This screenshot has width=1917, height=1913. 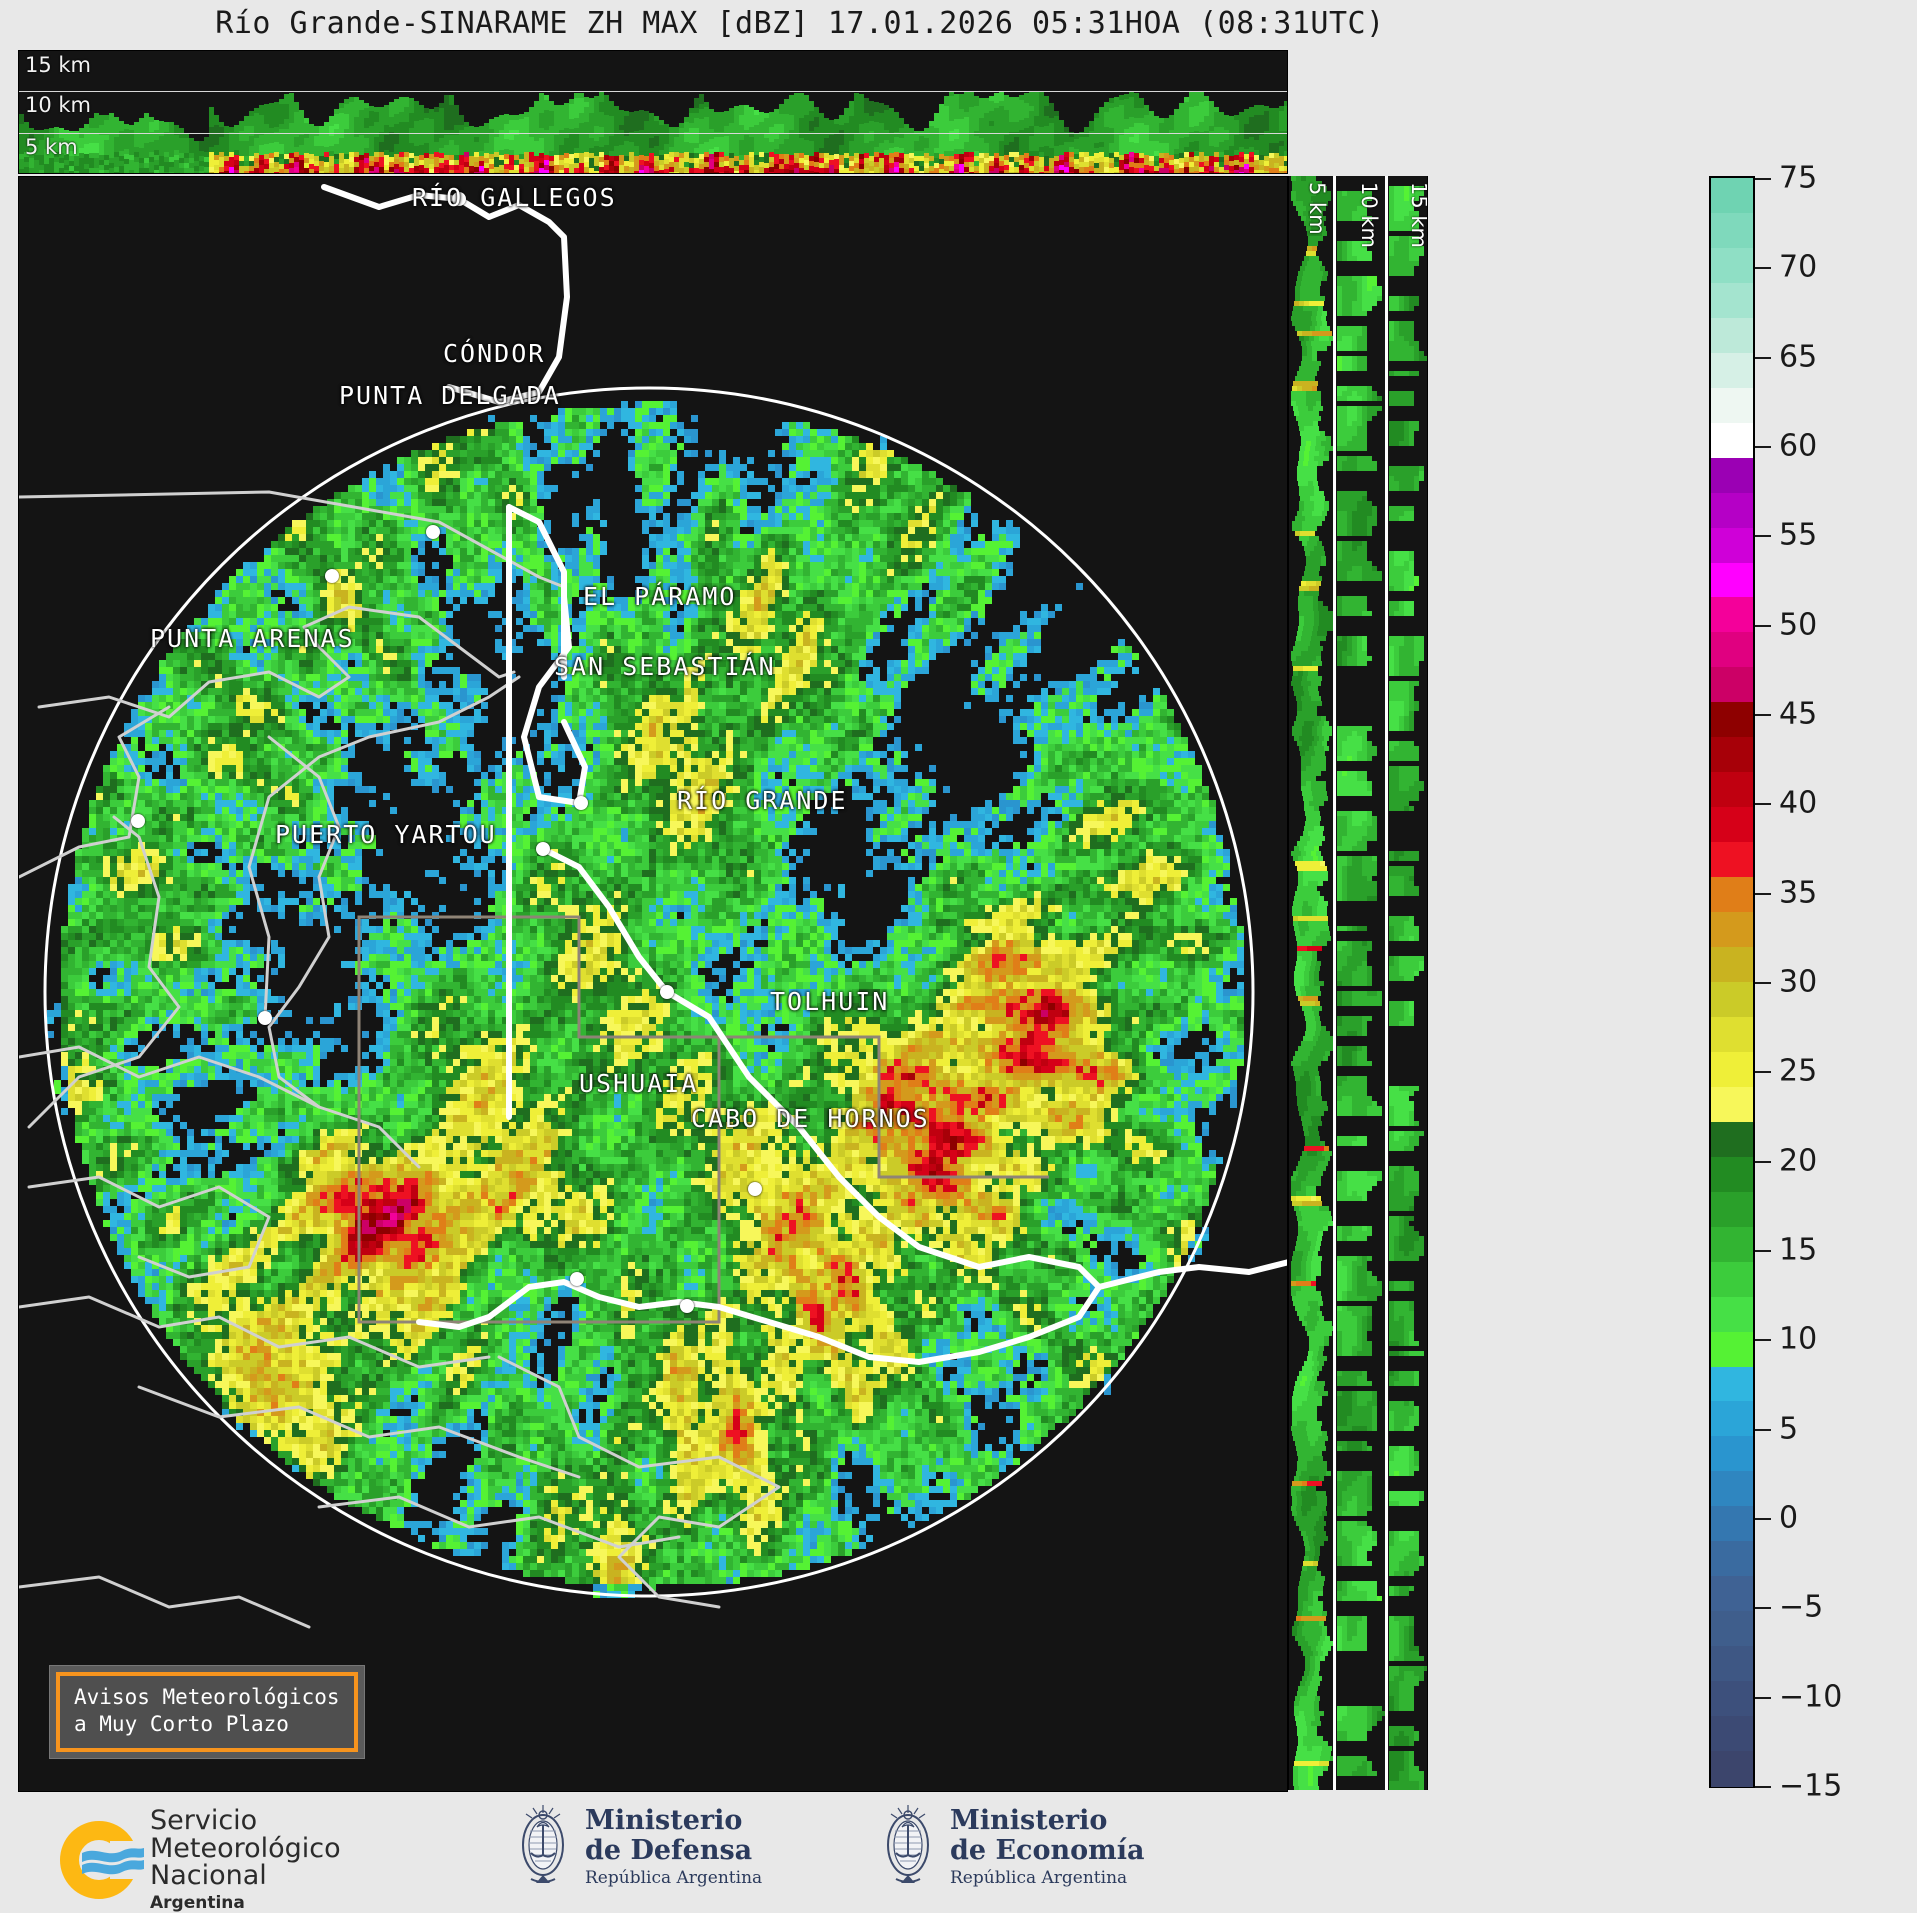 I want to click on smn-line-3: Nacional, so click(x=245, y=1876).